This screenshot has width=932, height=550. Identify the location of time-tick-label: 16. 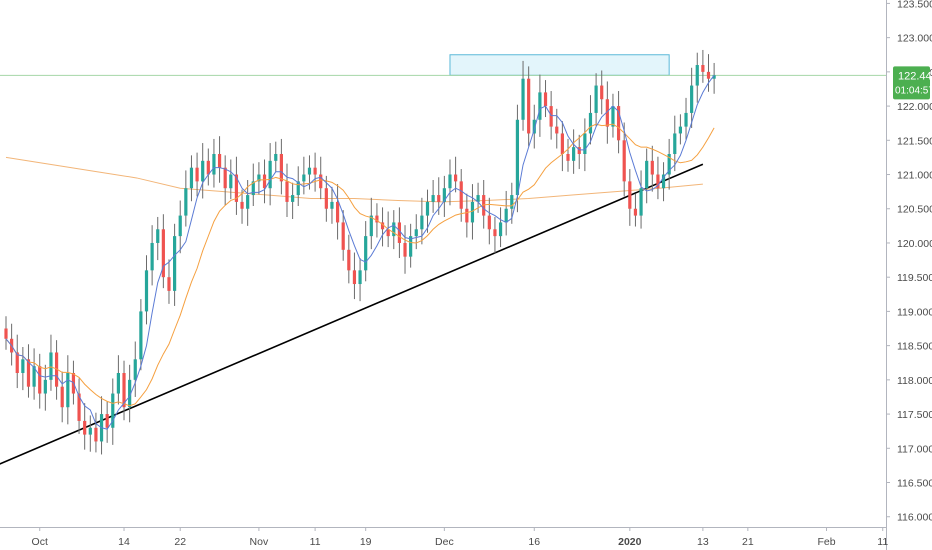
(534, 542).